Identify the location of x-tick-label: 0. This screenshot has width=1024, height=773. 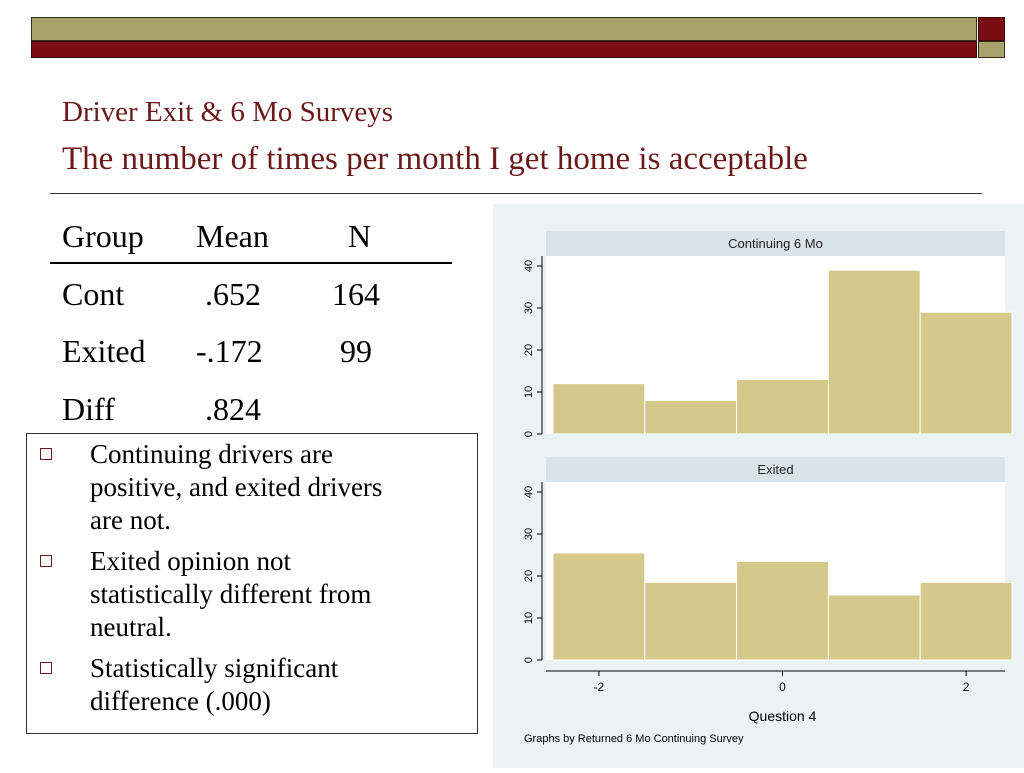
(782, 687).